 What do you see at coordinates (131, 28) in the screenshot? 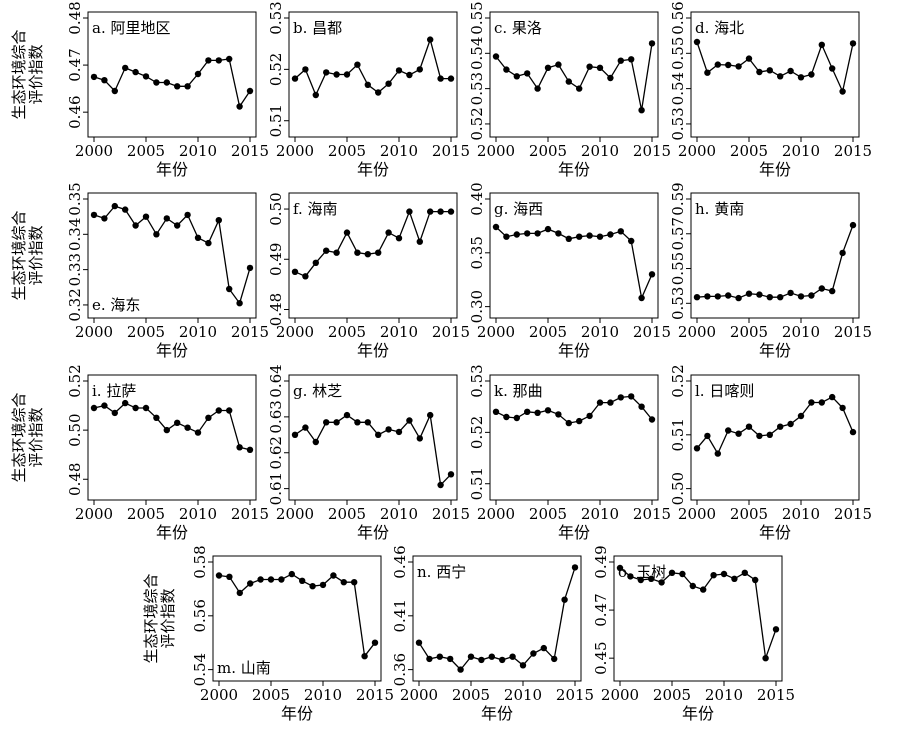
I see `panel-title: a. 阿里地区` at bounding box center [131, 28].